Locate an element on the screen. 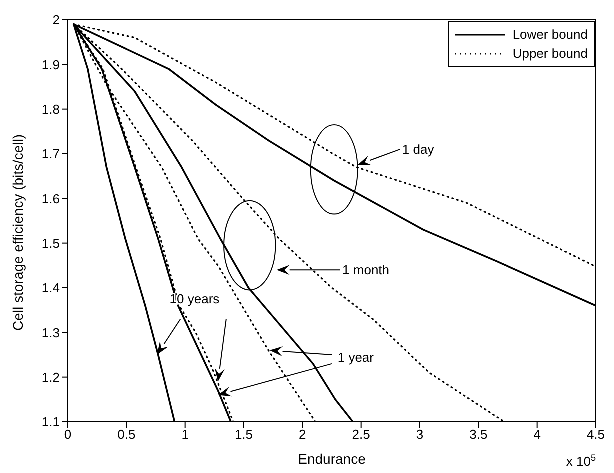 The image size is (614, 473). annotation: 1 day is located at coordinates (418, 150).